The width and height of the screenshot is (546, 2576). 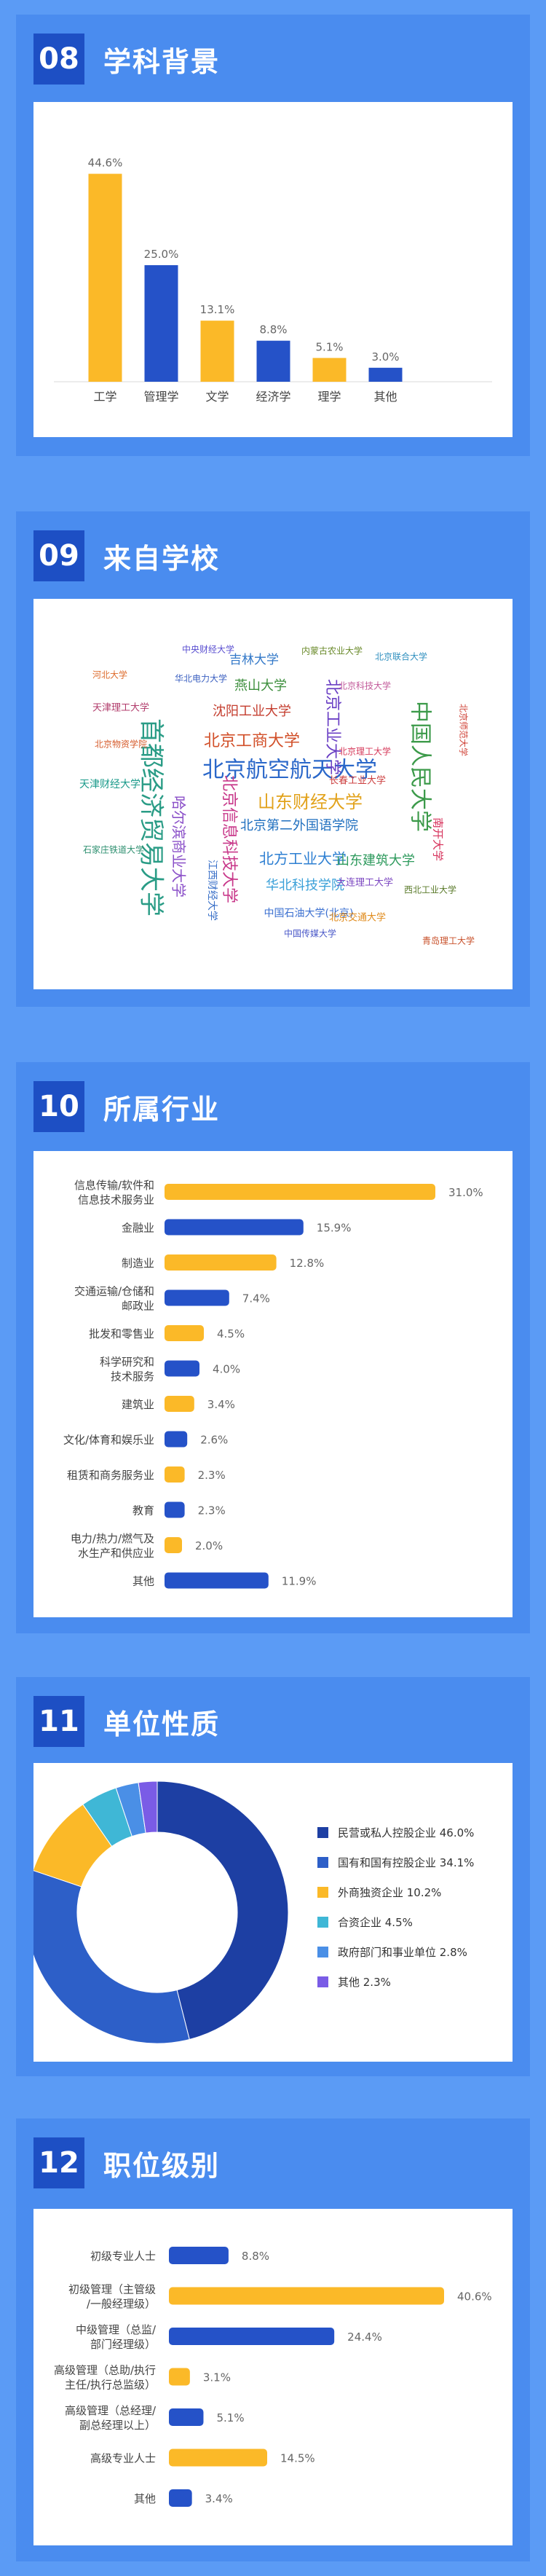 What do you see at coordinates (385, 357) in the screenshot?
I see `data-label: 3.0%` at bounding box center [385, 357].